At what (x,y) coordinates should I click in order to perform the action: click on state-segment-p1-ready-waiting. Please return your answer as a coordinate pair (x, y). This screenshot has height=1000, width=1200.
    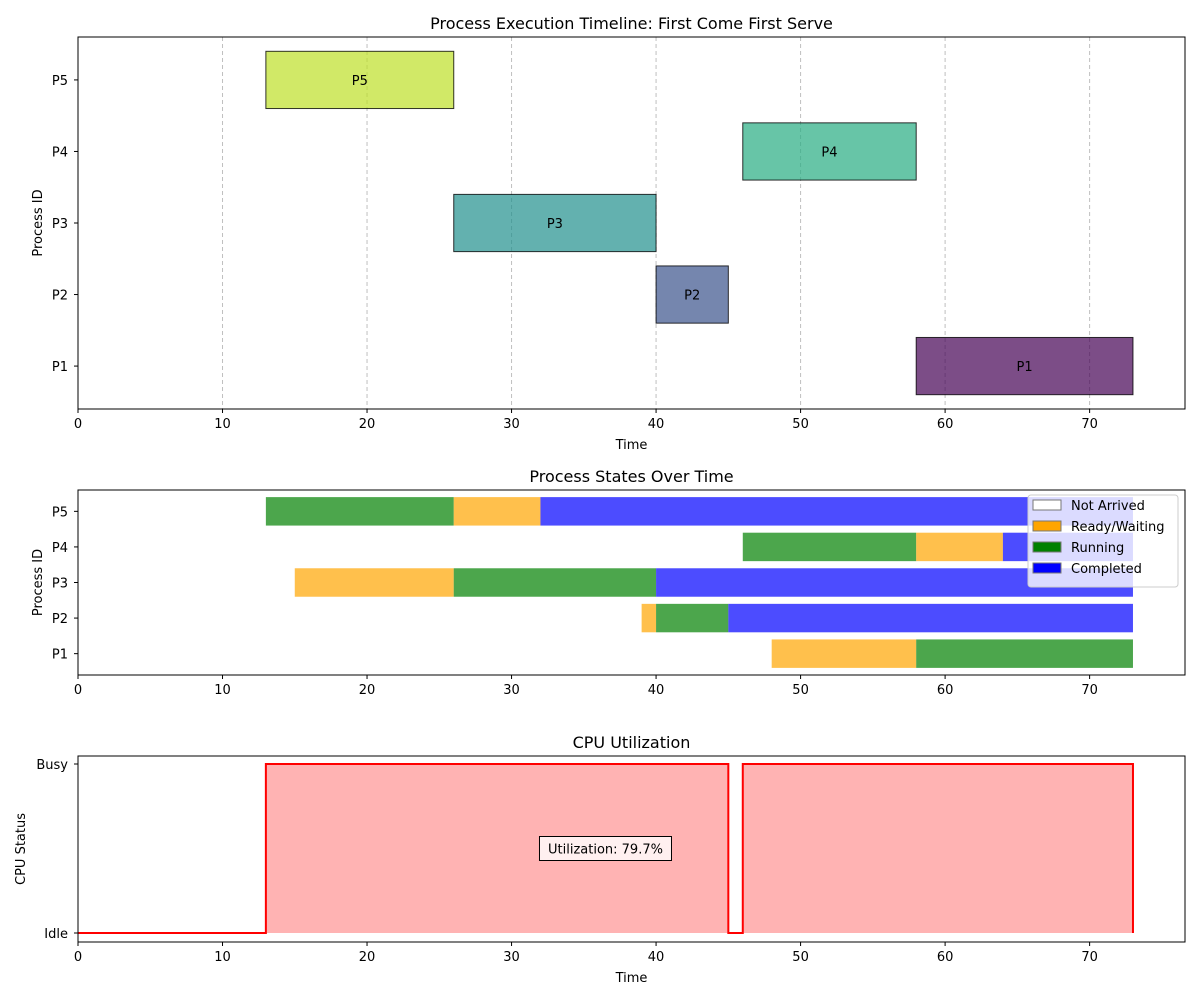
    Looking at the image, I should click on (844, 653).